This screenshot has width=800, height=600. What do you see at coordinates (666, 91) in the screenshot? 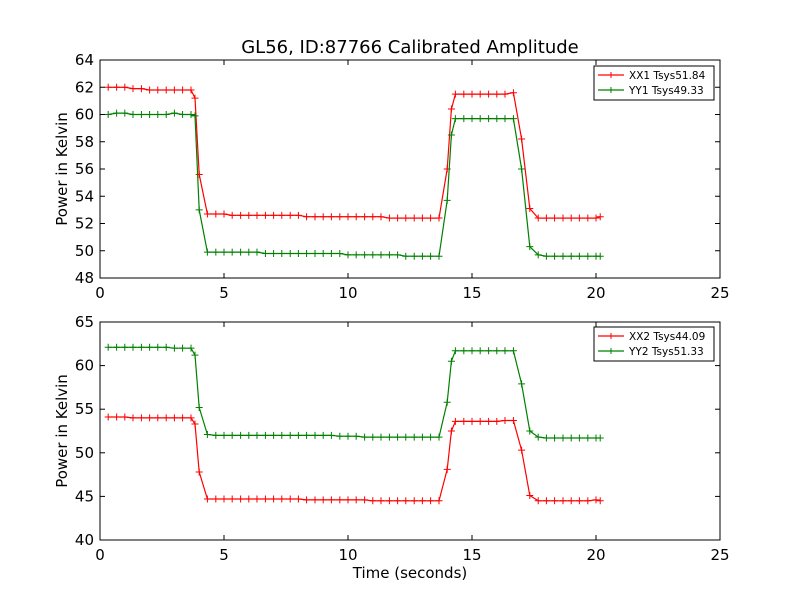
I see `legend-label: YY1 Tsys49.33` at bounding box center [666, 91].